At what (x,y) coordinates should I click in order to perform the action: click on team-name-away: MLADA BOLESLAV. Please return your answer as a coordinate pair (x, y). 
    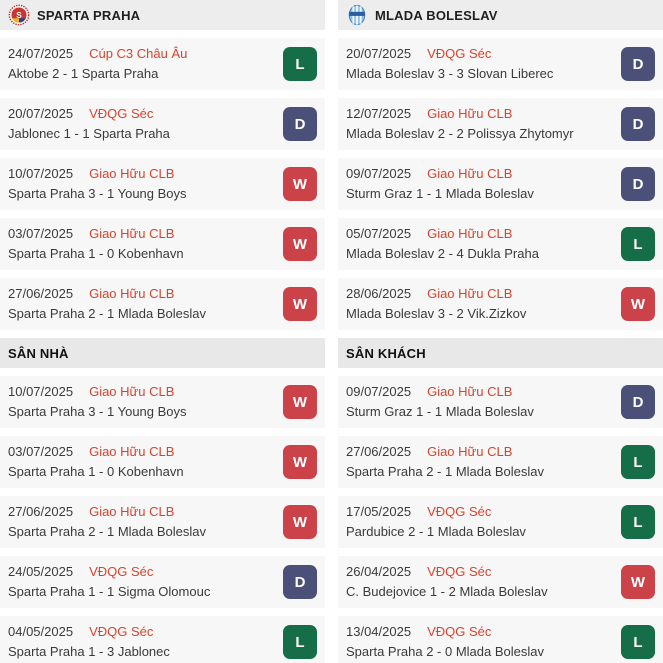
    Looking at the image, I should click on (436, 15).